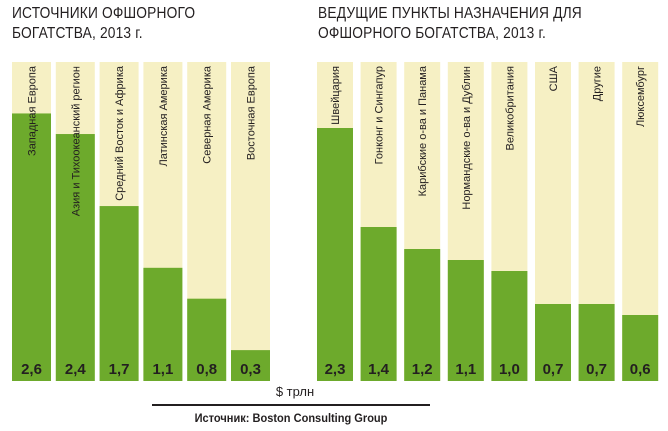  What do you see at coordinates (164, 115) in the screenshot?
I see `src-category-label: Латинская Америка` at bounding box center [164, 115].